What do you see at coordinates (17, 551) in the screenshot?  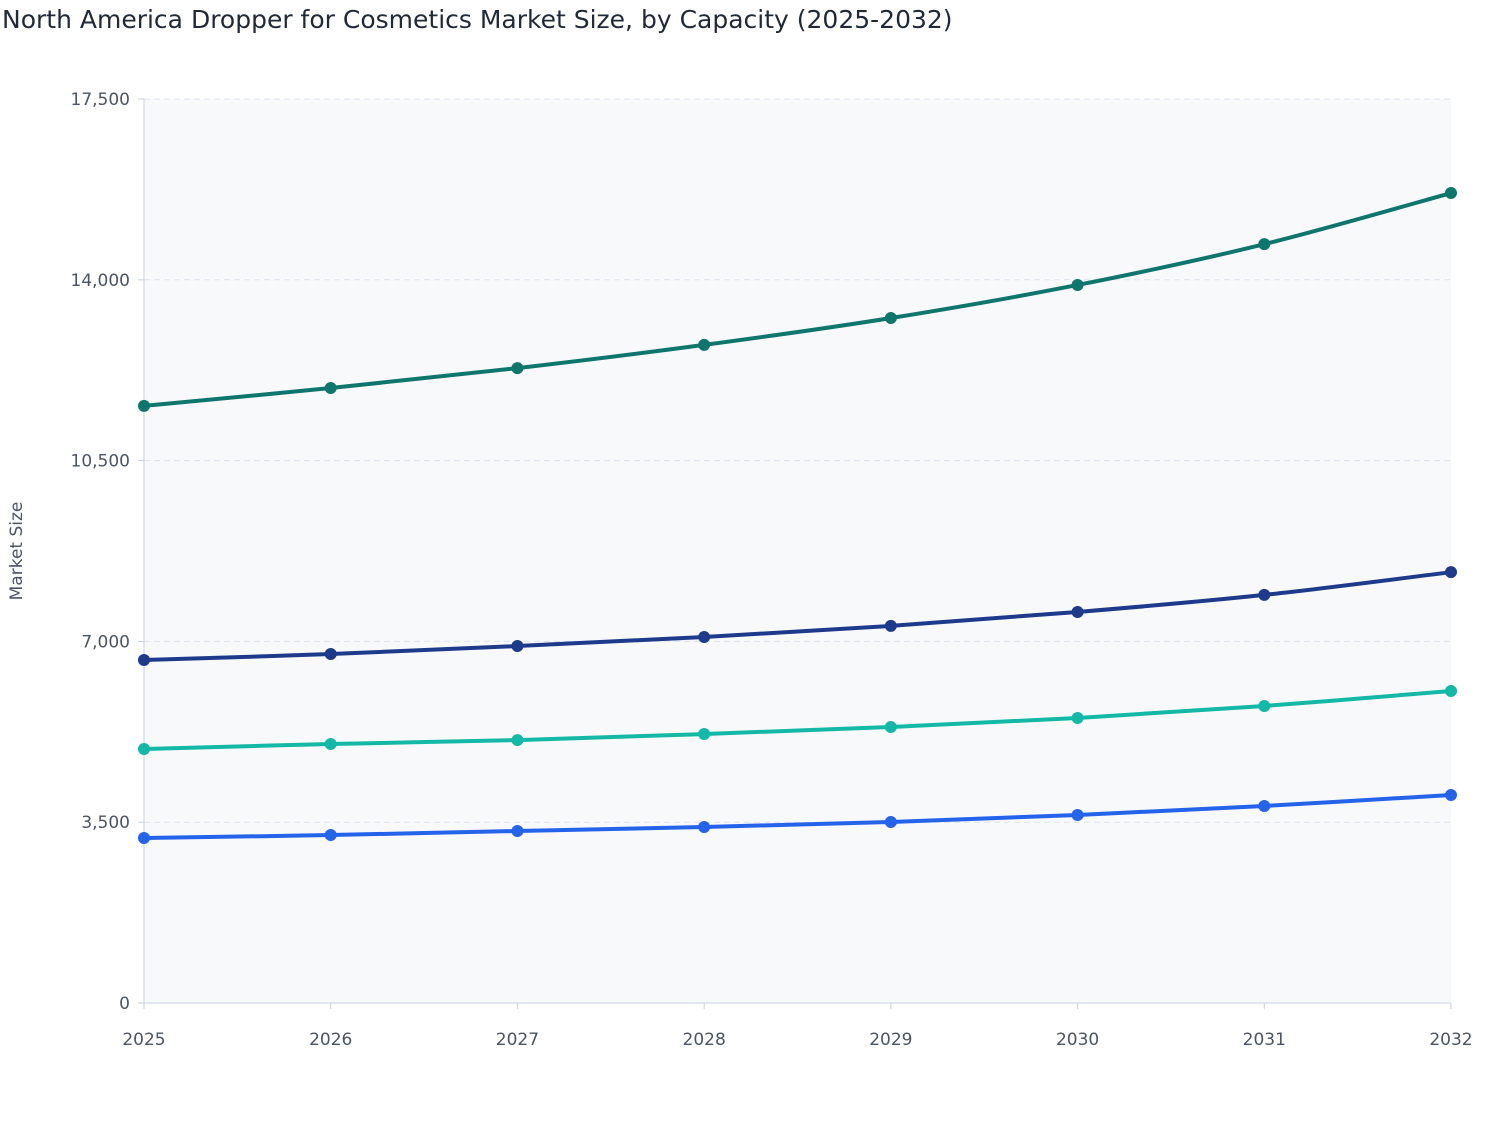 I see `y-axis-label: Market Size` at bounding box center [17, 551].